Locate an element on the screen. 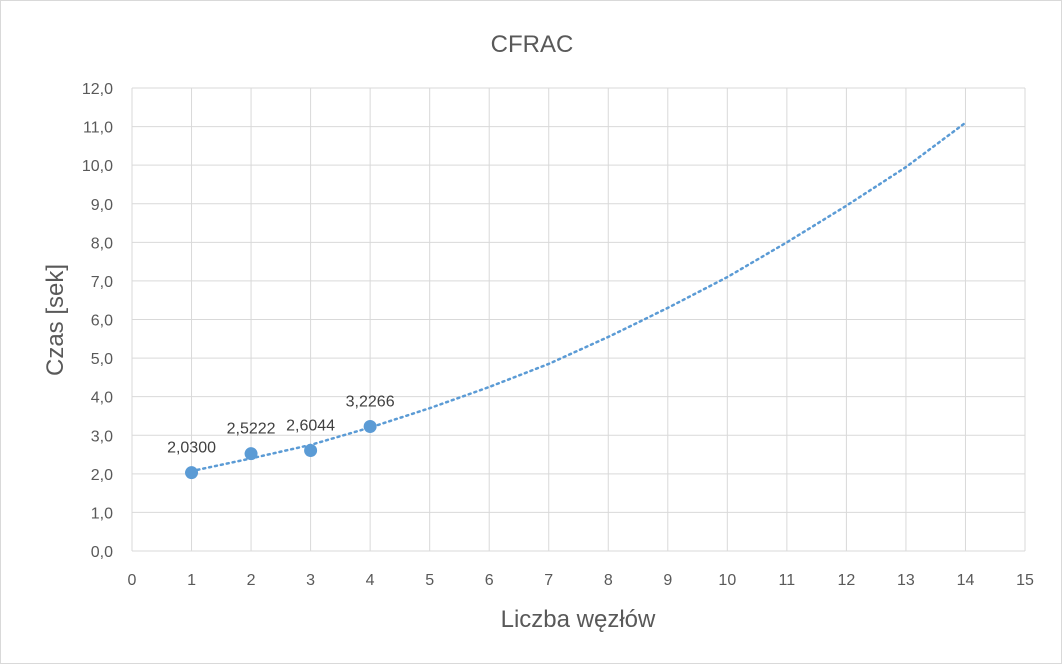 The image size is (1062, 665). y-tick-label: 1,0 is located at coordinates (102, 513).